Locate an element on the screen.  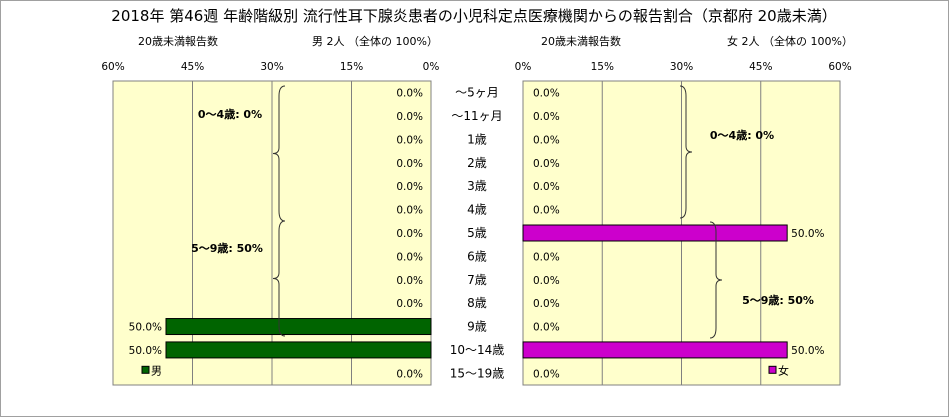
male-legend-swatch is located at coordinates (145, 369).